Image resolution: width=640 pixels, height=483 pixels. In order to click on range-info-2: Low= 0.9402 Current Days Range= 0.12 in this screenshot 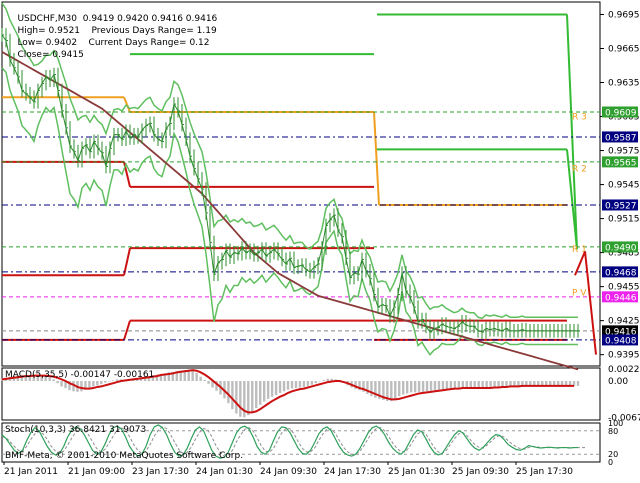, I will do `click(107, 43)`.